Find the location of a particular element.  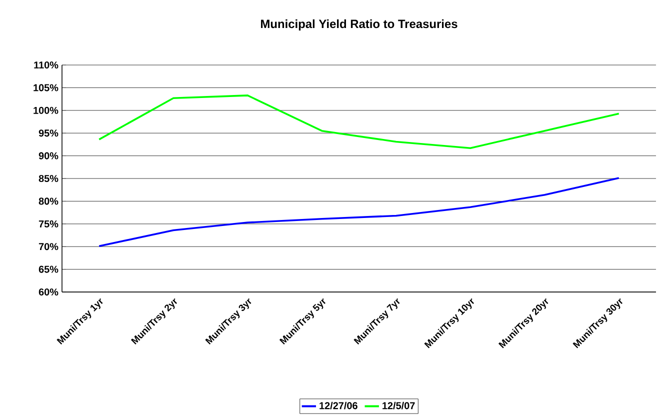

y-tick-label: 65% is located at coordinates (48, 269).